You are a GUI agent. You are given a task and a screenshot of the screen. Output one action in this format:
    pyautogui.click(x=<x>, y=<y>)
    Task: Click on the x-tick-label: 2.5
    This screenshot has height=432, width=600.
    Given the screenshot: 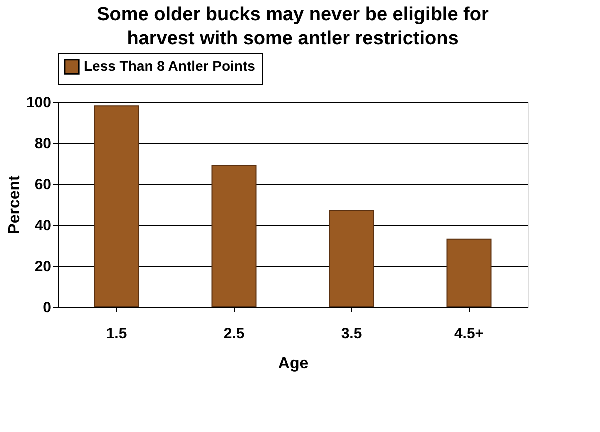 What is the action you would take?
    pyautogui.click(x=234, y=334)
    